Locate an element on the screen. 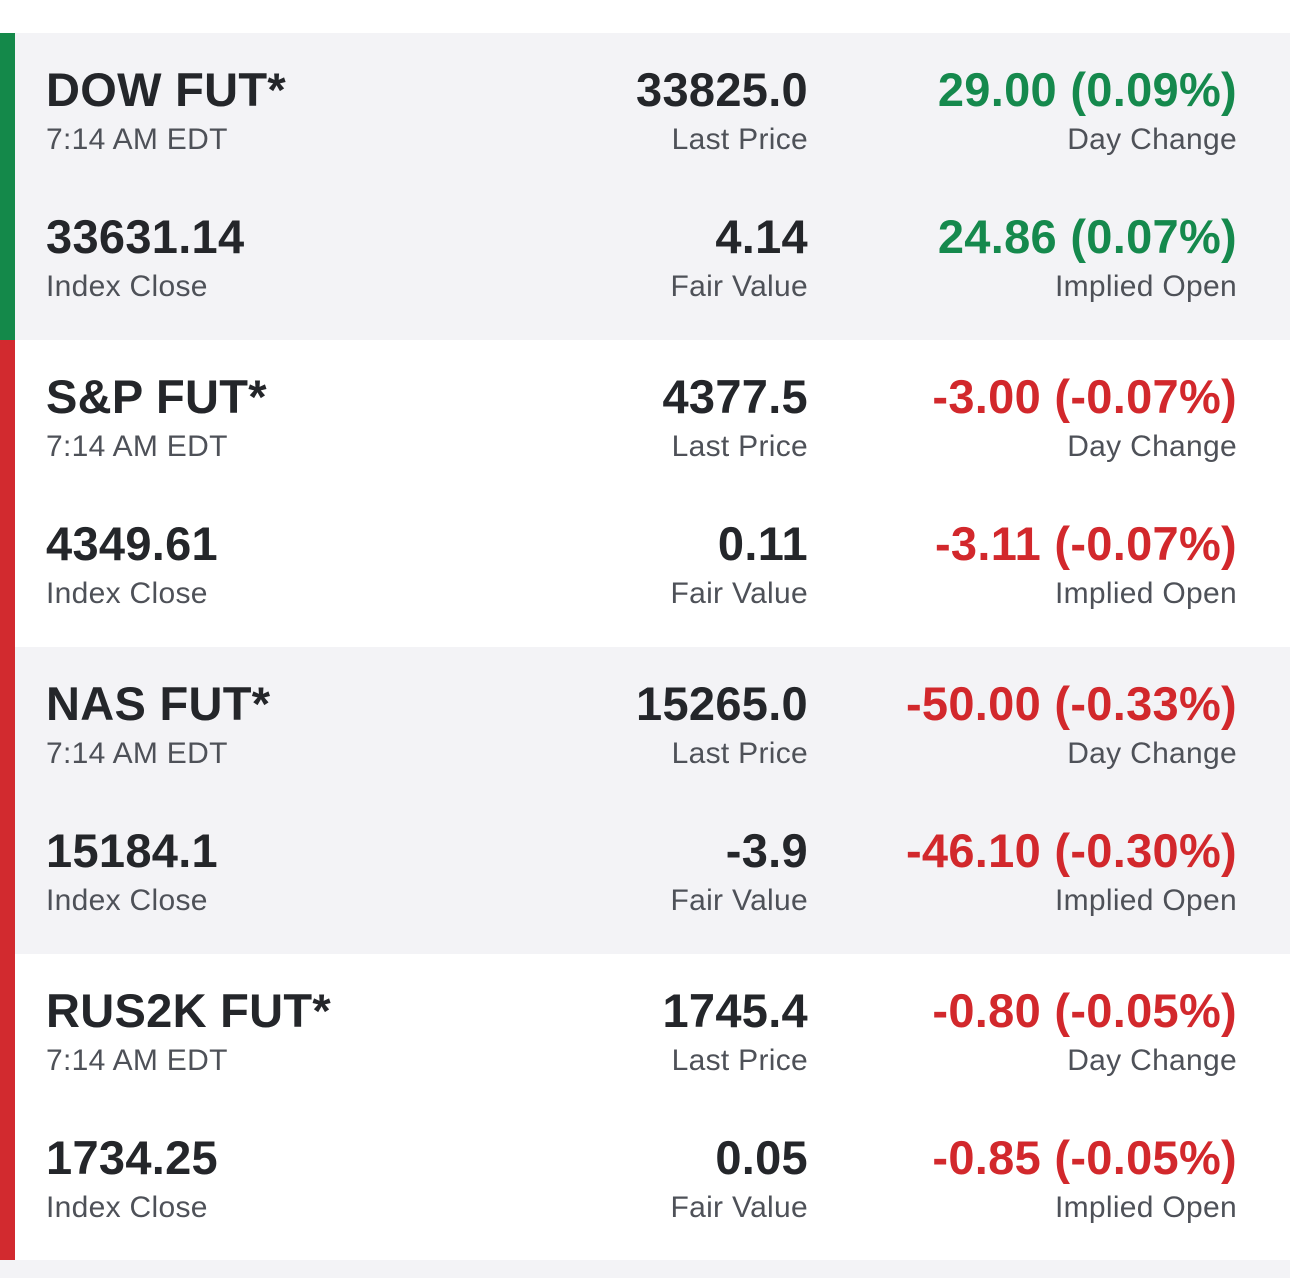  implied-open-cell: -3.11 (-0.07%) Implied Open is located at coordinates (1086, 564).